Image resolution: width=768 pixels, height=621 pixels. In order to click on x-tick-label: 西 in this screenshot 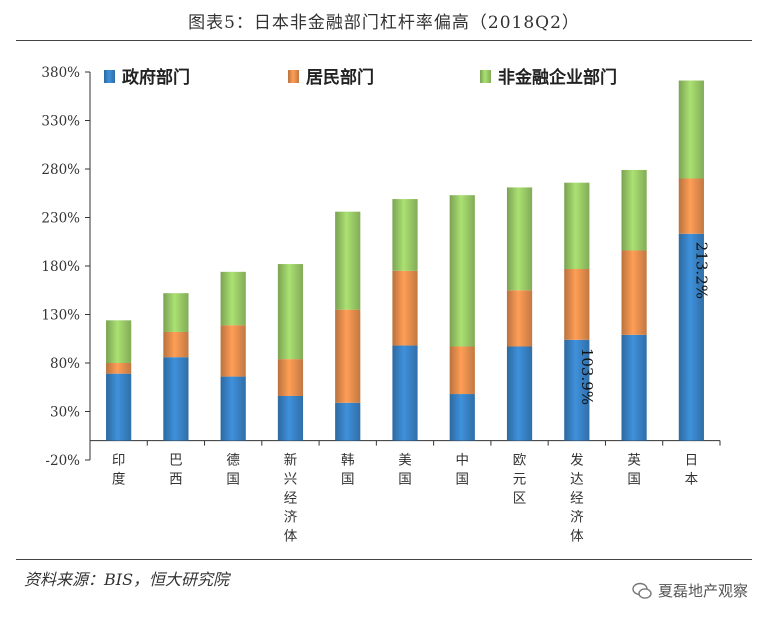, I will do `click(176, 480)`.